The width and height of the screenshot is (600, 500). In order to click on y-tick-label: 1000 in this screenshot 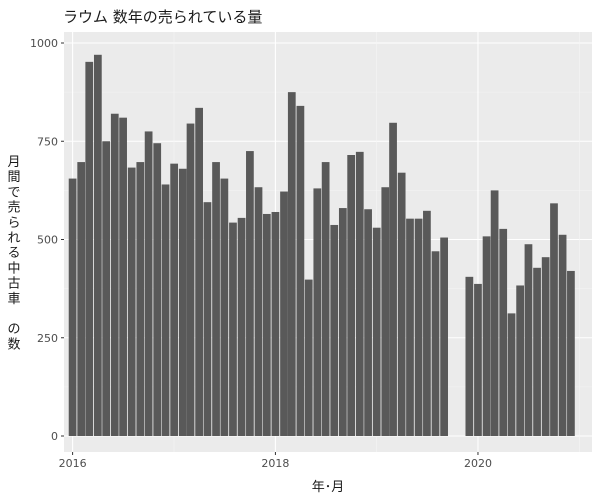, I will do `click(44, 43)`.